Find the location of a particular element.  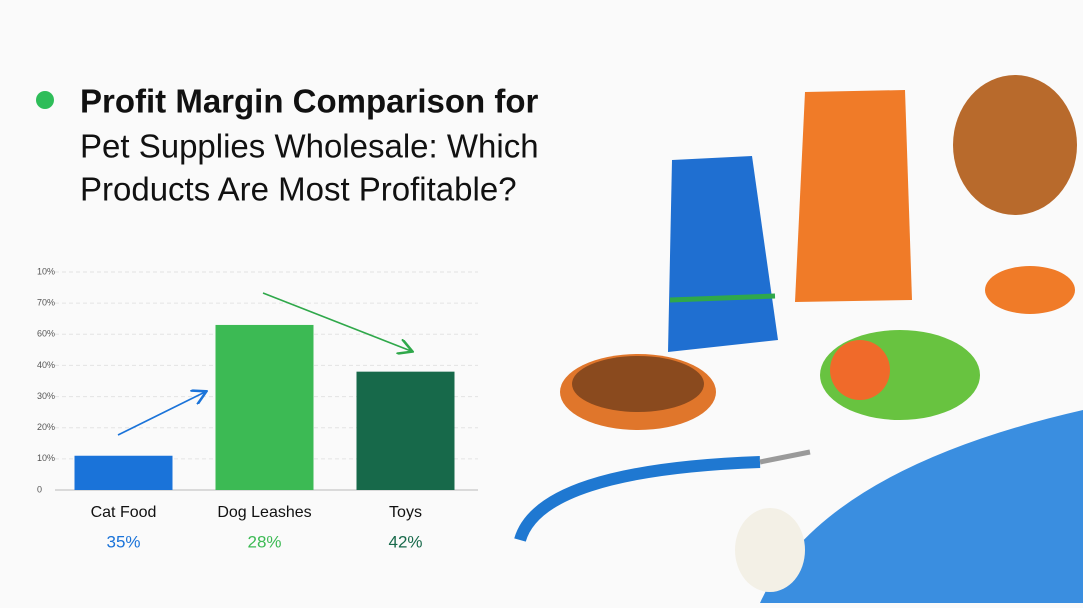

bullet-dot is located at coordinates (45, 100).